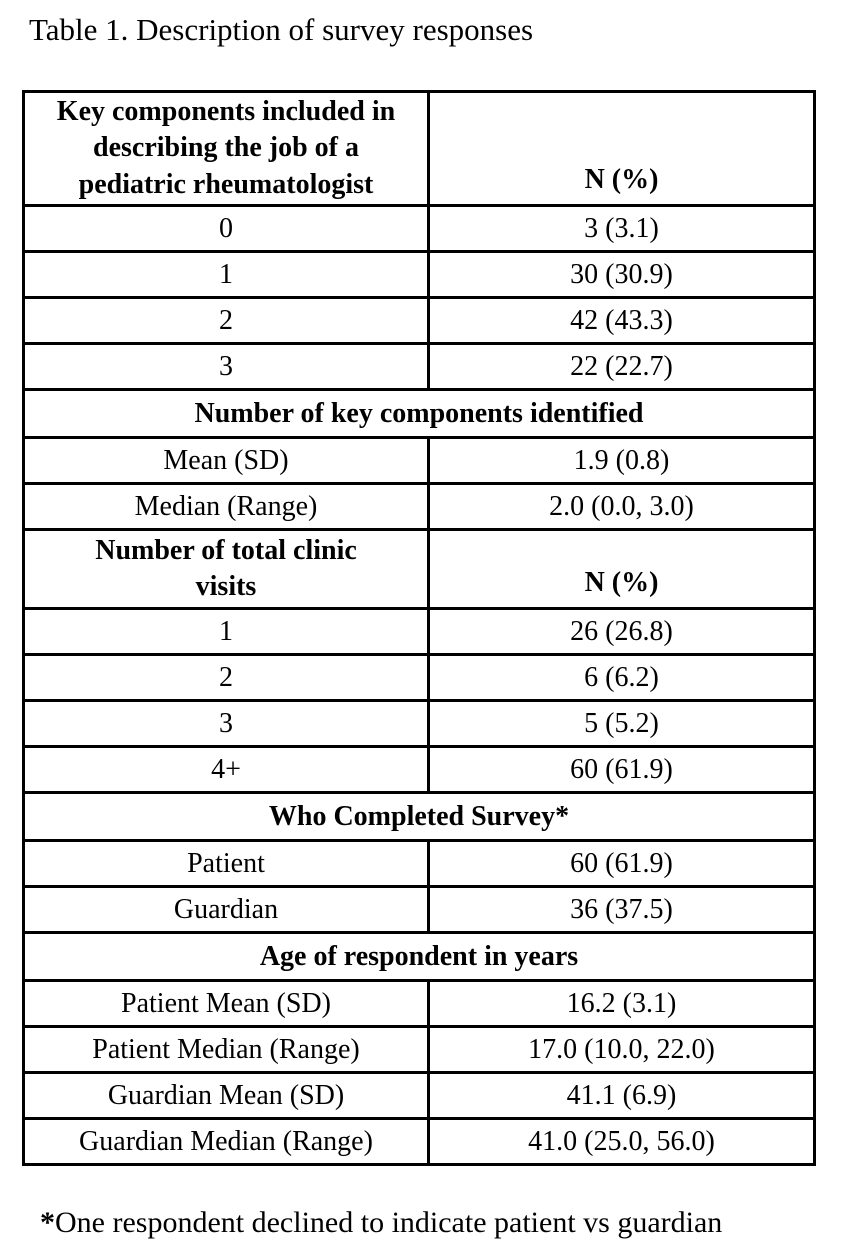 This screenshot has width=854, height=1254. Describe the element at coordinates (621, 910) in the screenshot. I see `row-value: 36 (37.5)` at that location.